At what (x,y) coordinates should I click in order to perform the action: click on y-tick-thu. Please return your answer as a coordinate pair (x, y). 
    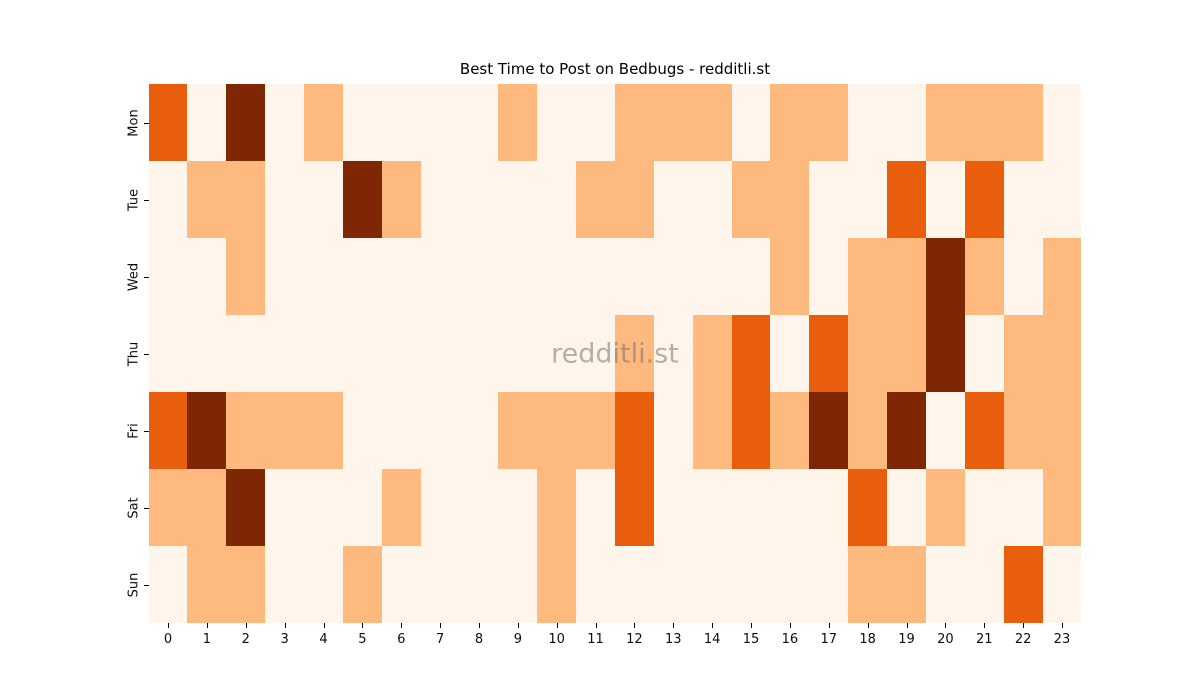
    Looking at the image, I should click on (146, 354).